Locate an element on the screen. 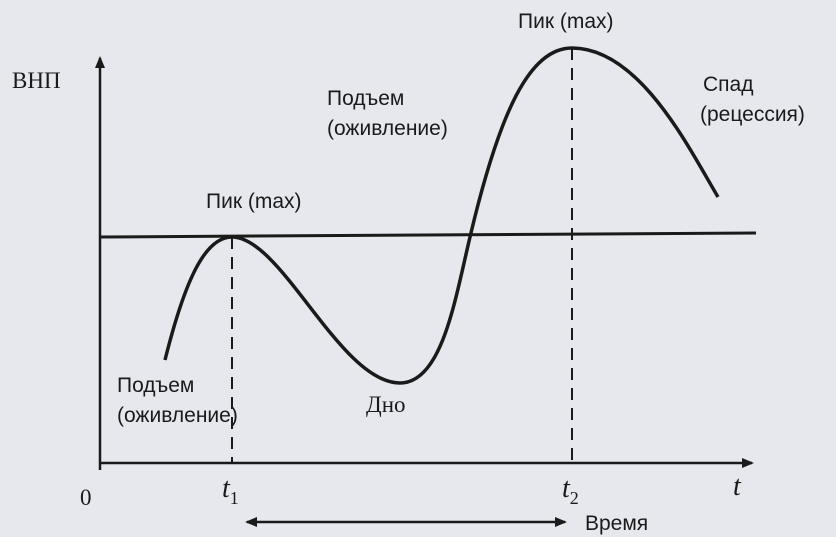 This screenshot has height=537, width=836. recession-label: (рецессия) is located at coordinates (752, 114).